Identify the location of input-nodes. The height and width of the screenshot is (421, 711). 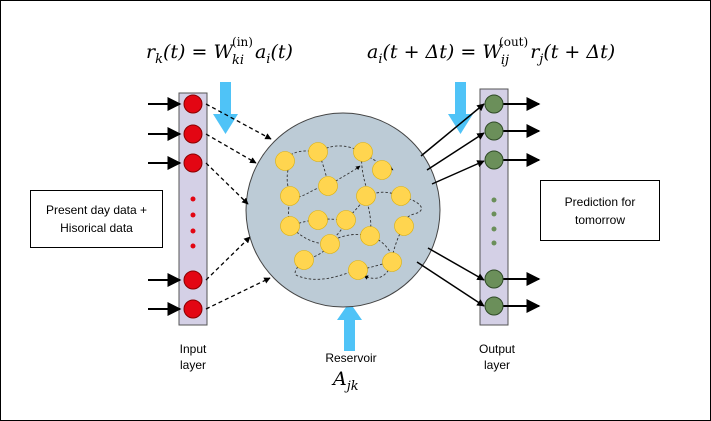
(193, 206).